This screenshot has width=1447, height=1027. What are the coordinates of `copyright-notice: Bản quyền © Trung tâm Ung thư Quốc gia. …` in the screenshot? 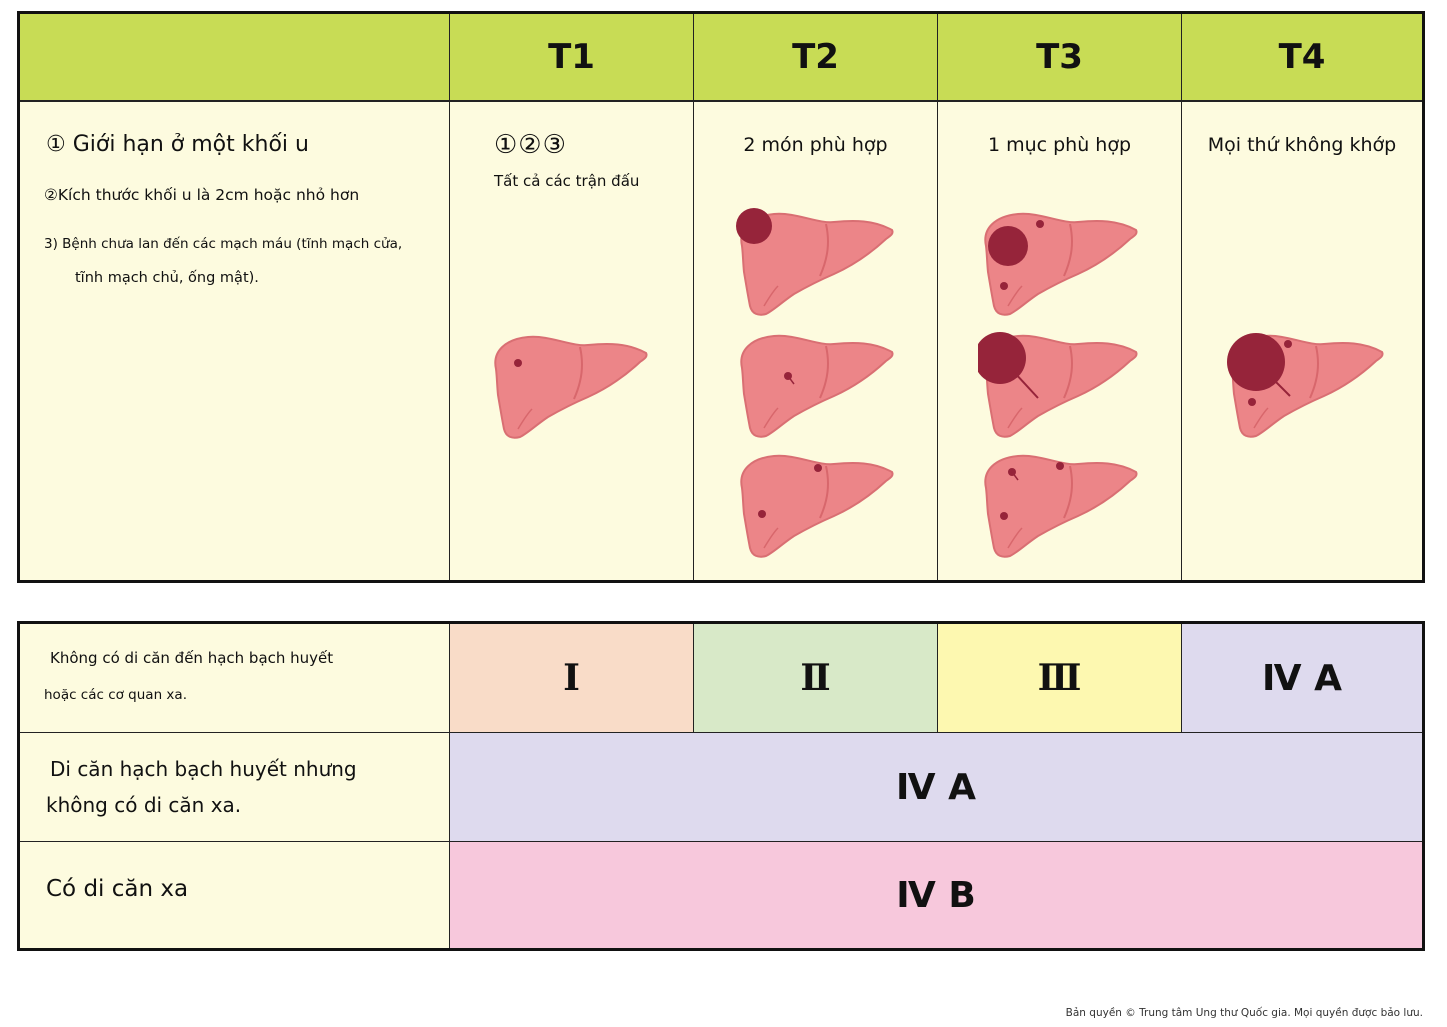 It's located at (1244, 1013).